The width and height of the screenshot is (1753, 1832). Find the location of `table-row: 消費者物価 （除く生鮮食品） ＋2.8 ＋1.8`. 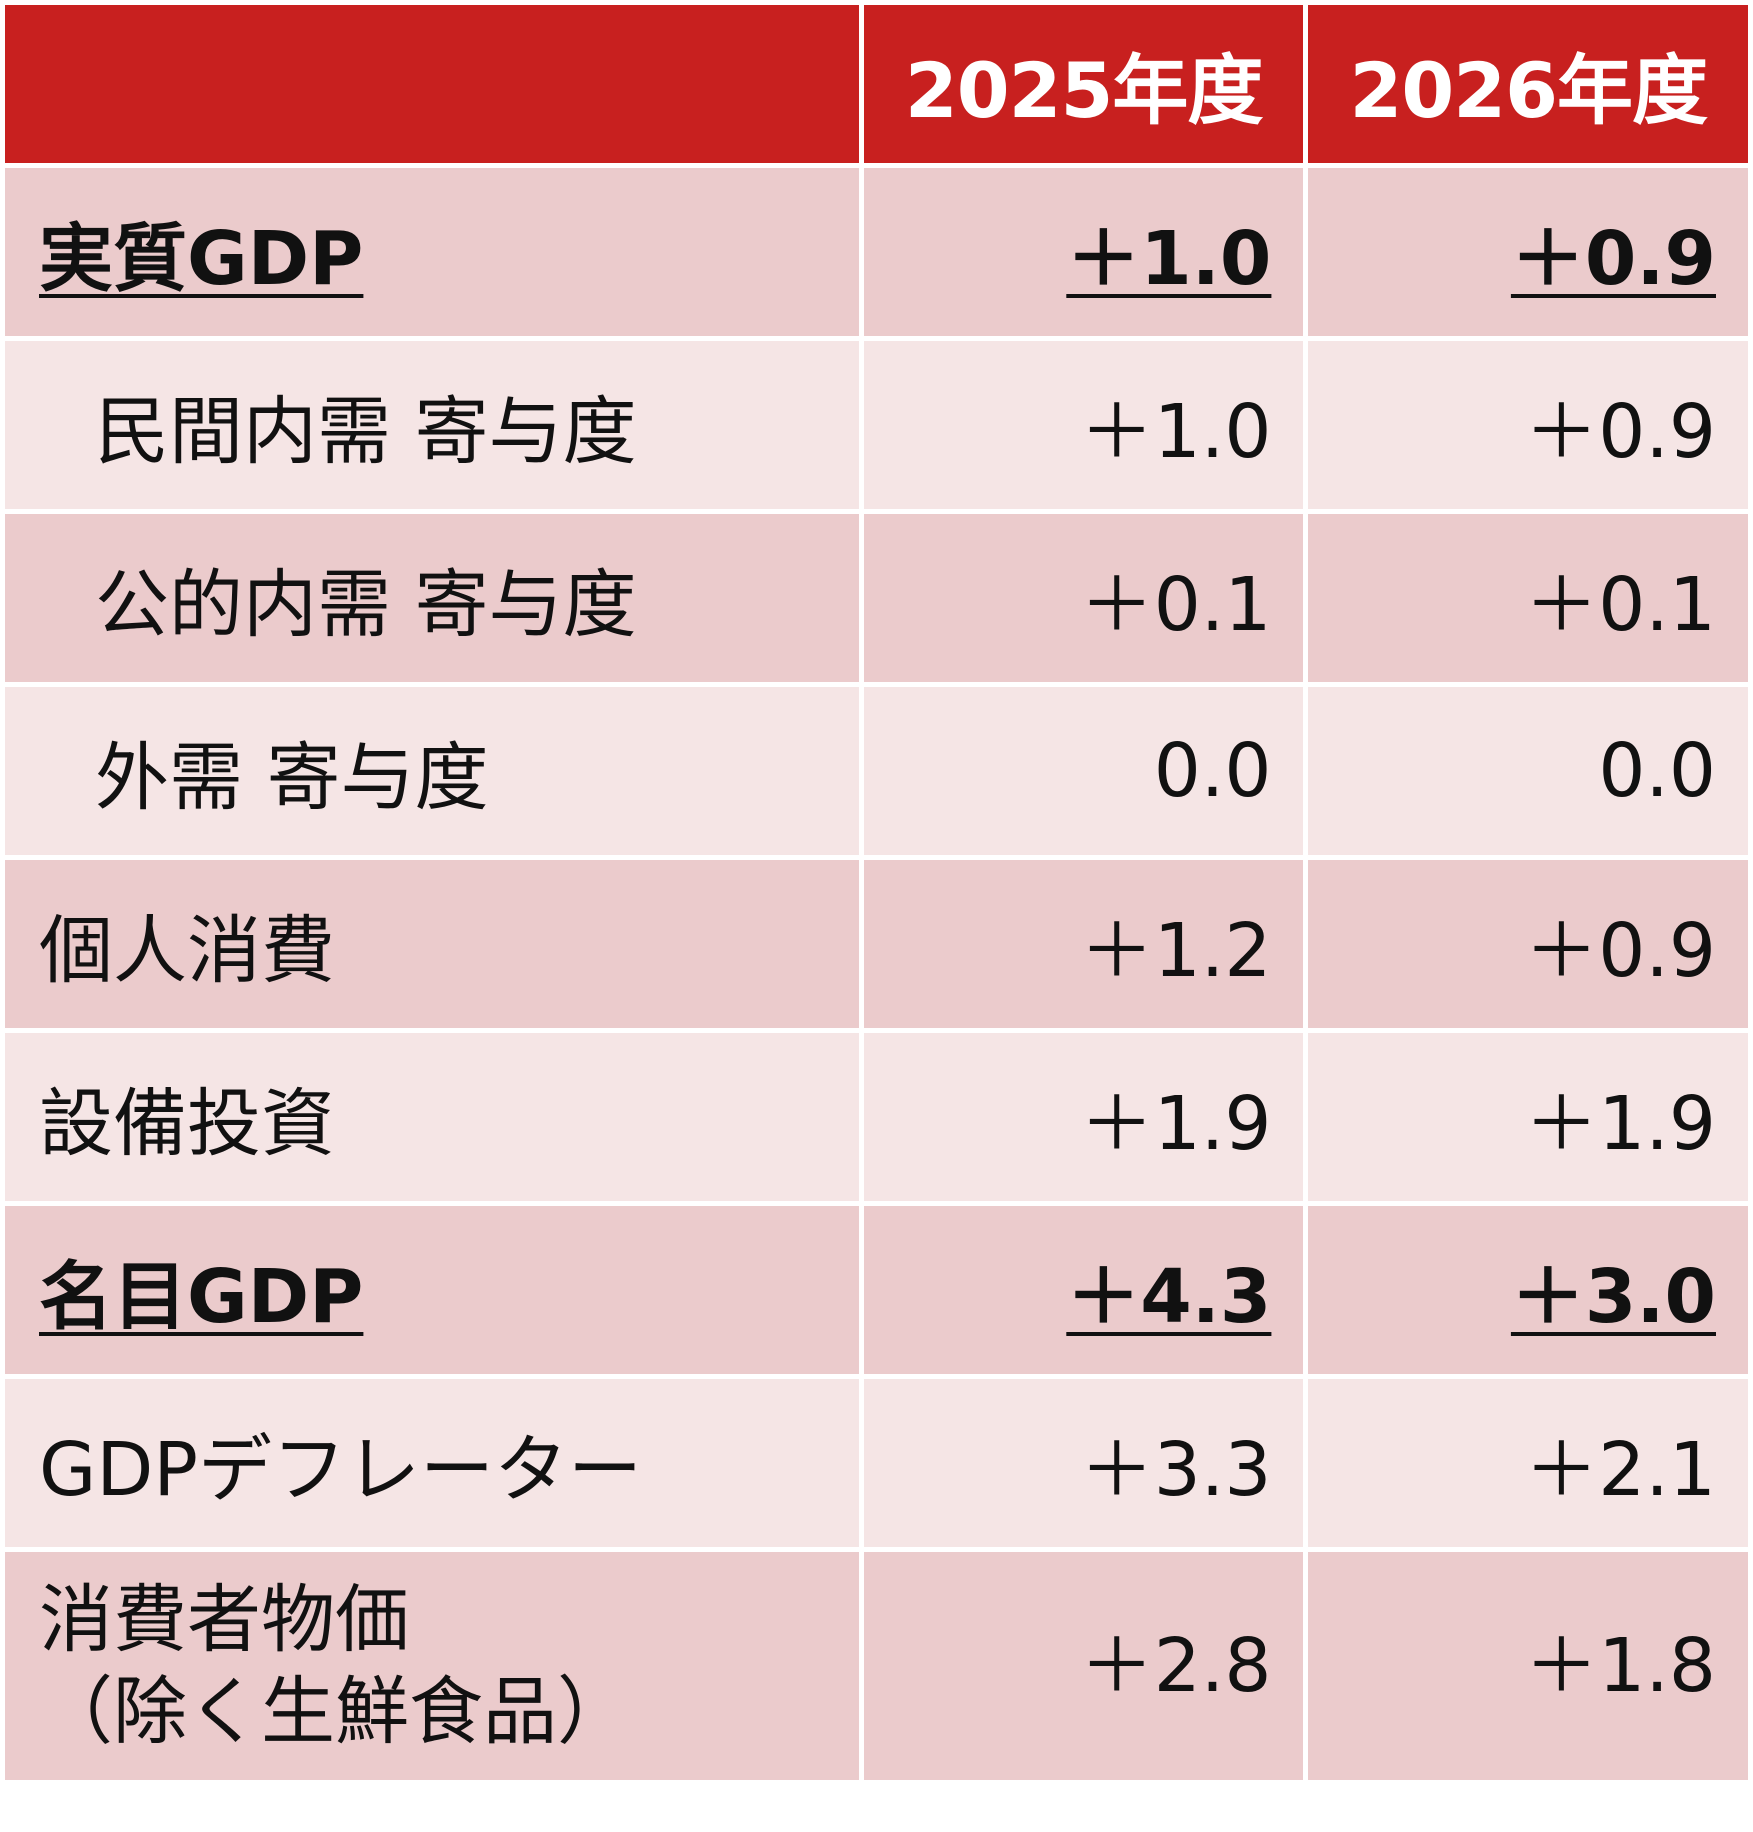

table-row: 消費者物価 （除く生鮮食品） ＋2.8 ＋1.8 is located at coordinates (876, 1666).